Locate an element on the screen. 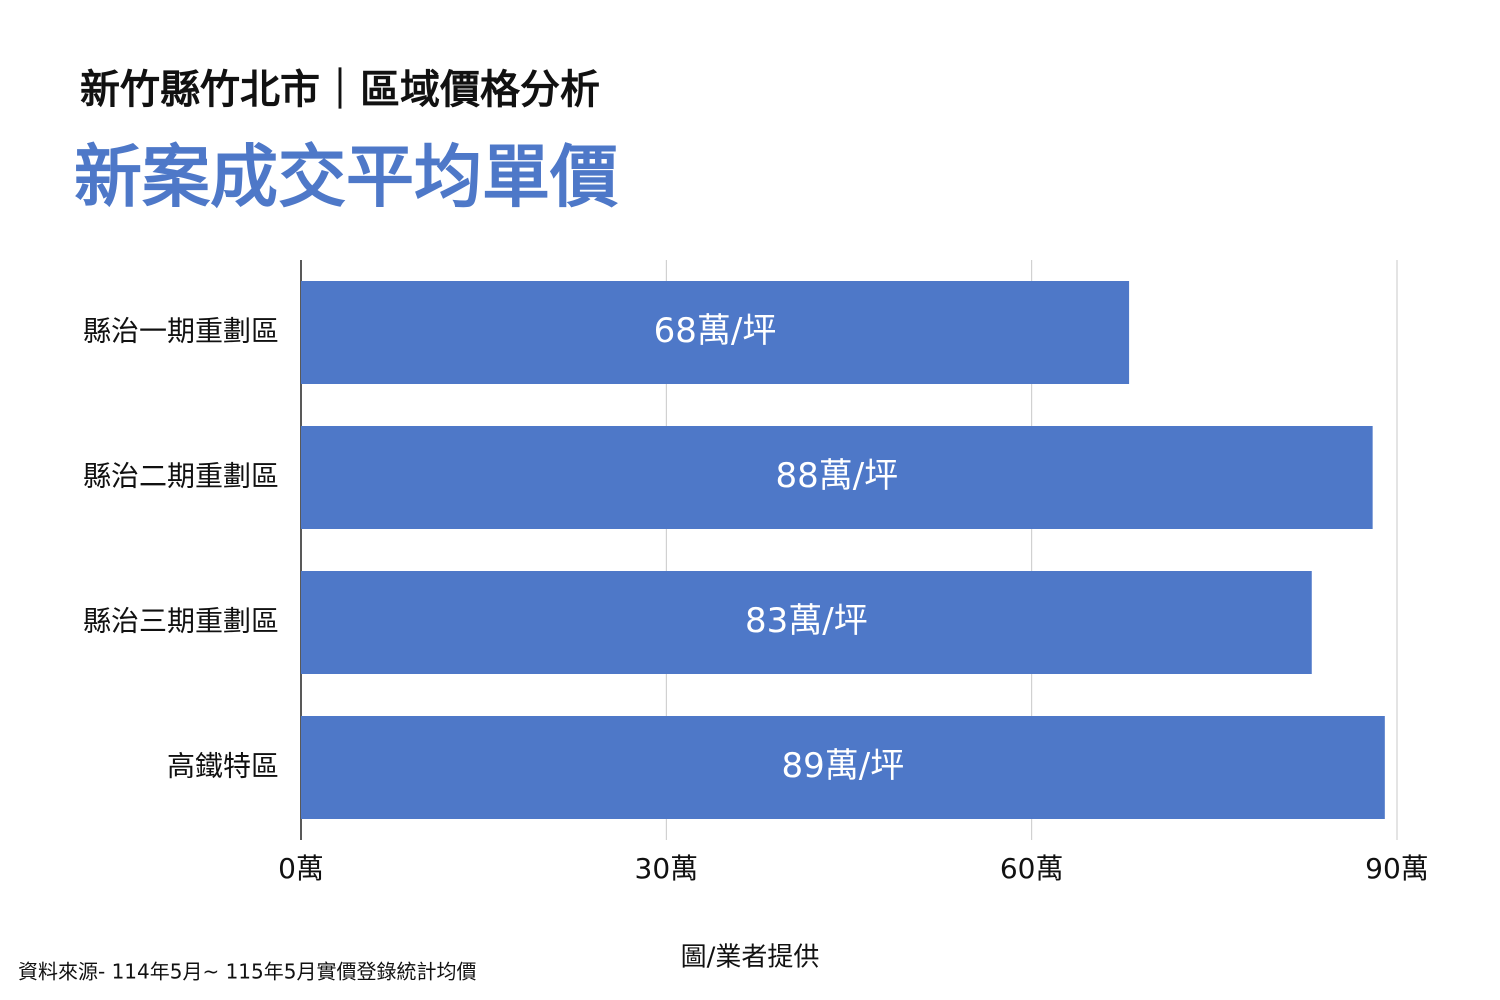  x-tick-label: 30萬 is located at coordinates (667, 868).